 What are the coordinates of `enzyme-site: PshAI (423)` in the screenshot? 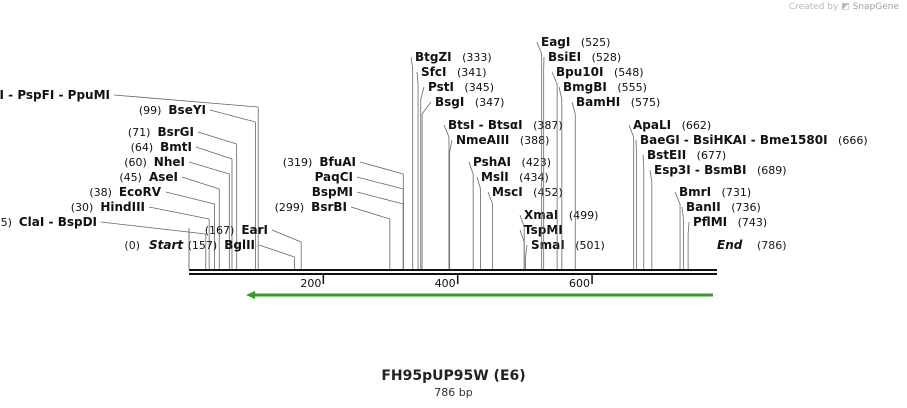 It's located at (509, 212).